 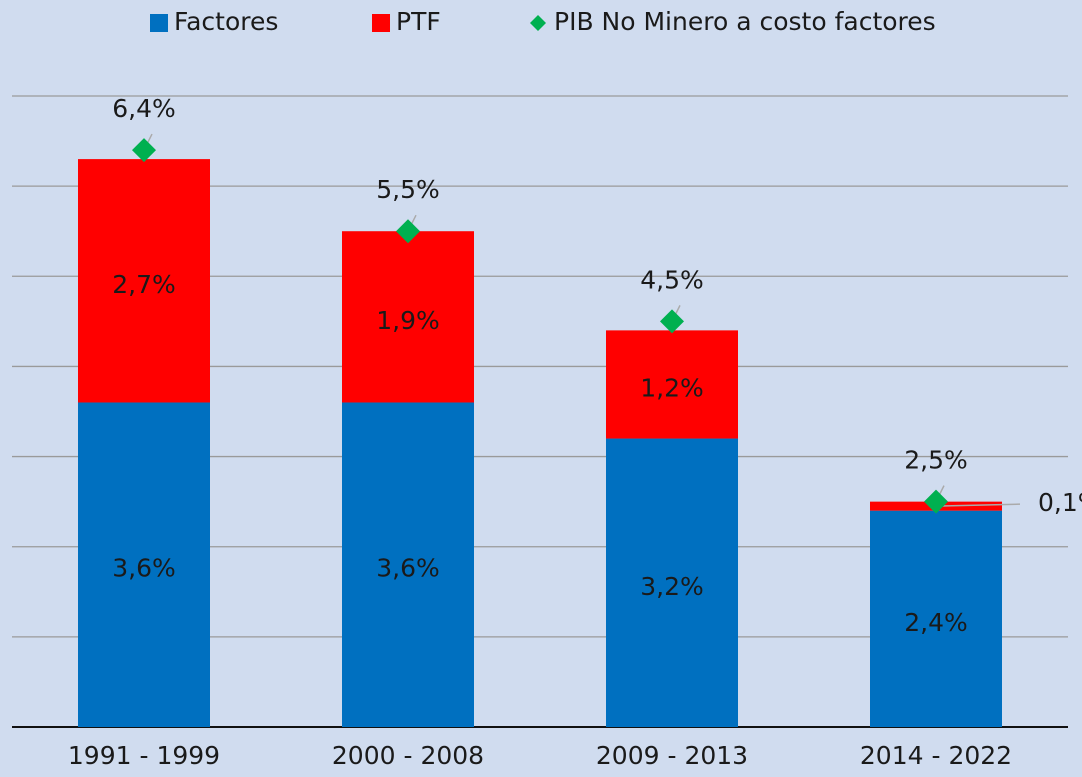 What do you see at coordinates (1060, 502) in the screenshot?
I see `data-label: 0,1%` at bounding box center [1060, 502].